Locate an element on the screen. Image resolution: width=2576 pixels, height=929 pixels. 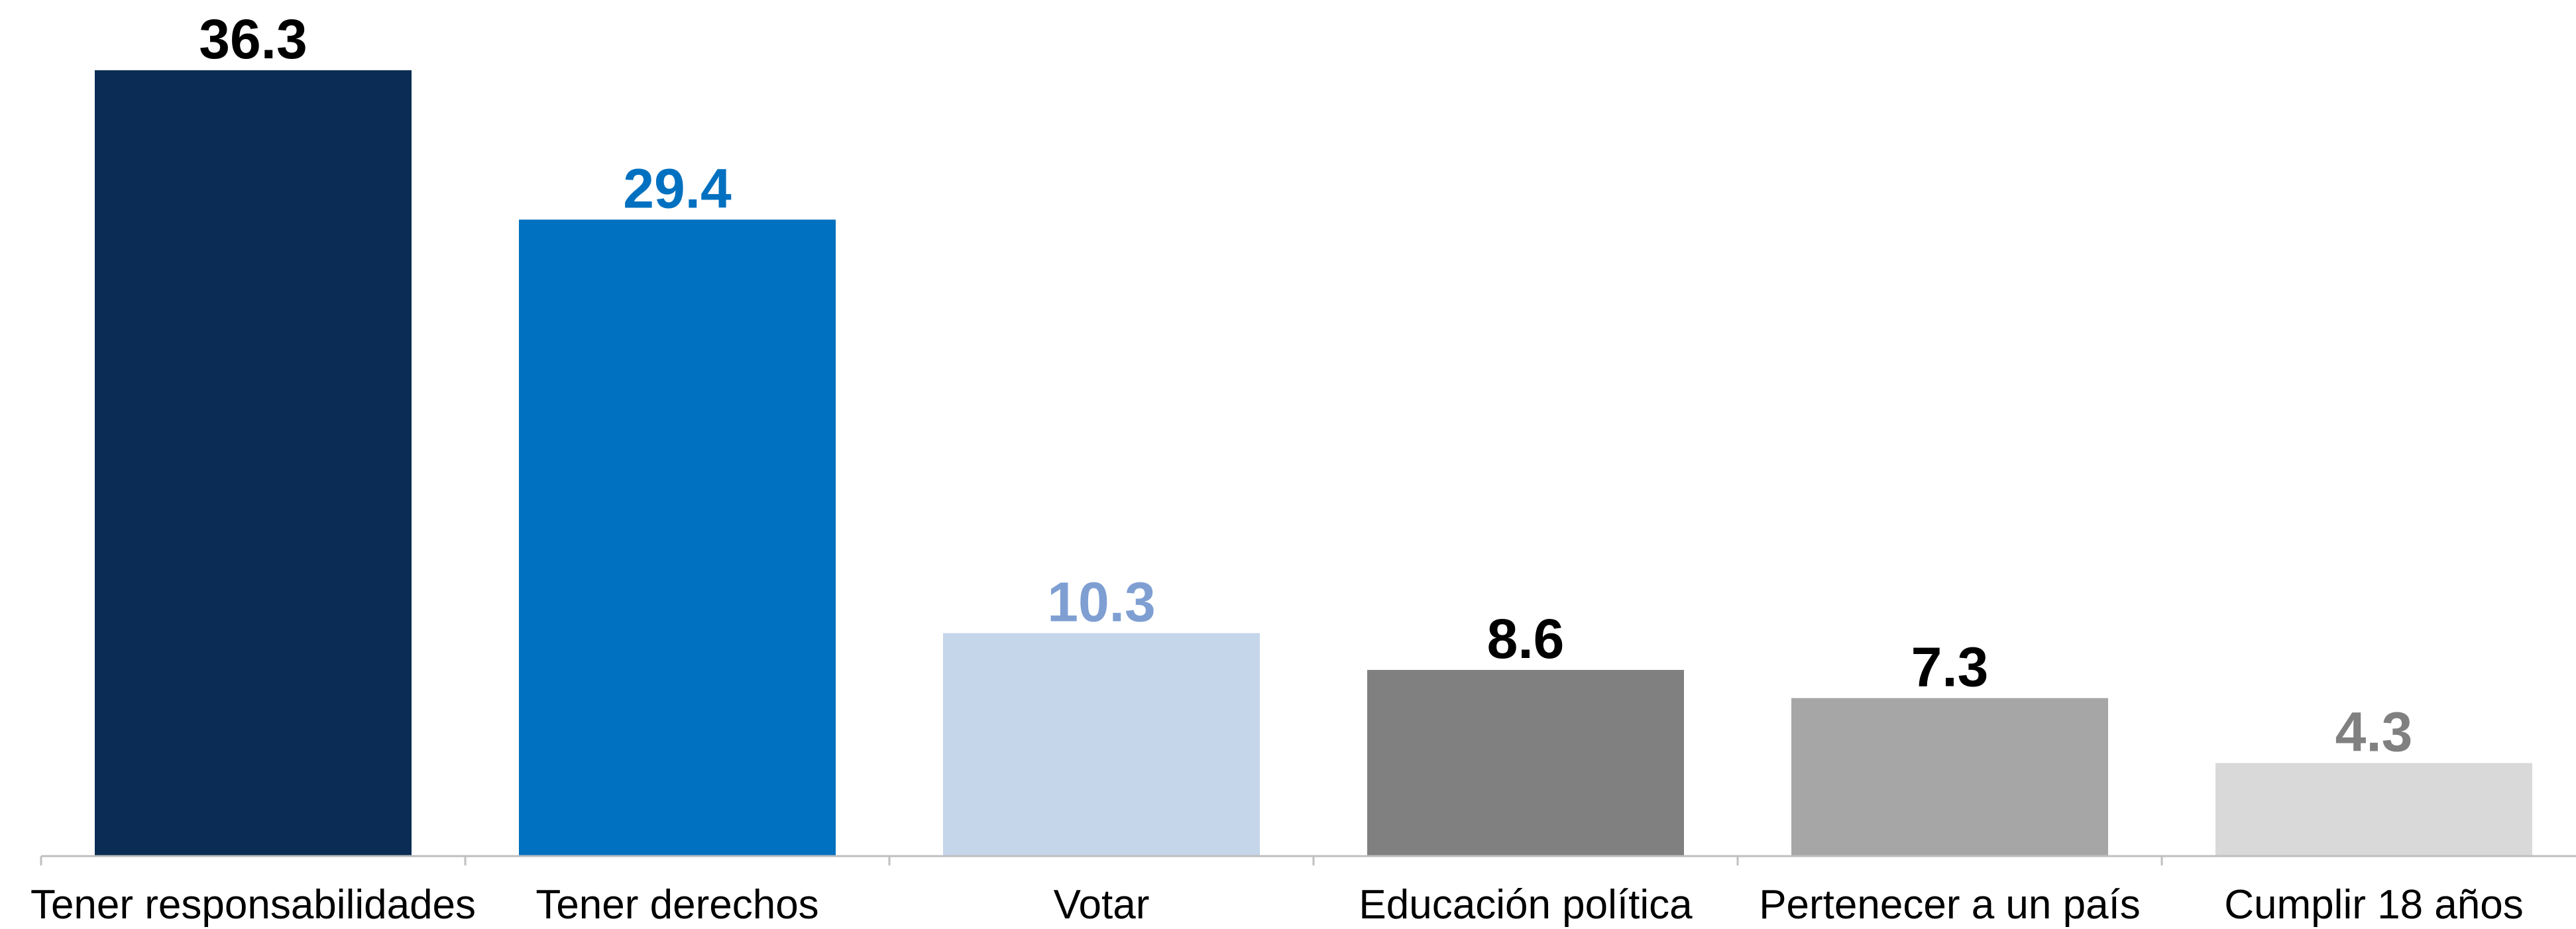
category-label: Pertenecer a un país is located at coordinates (1950, 905).